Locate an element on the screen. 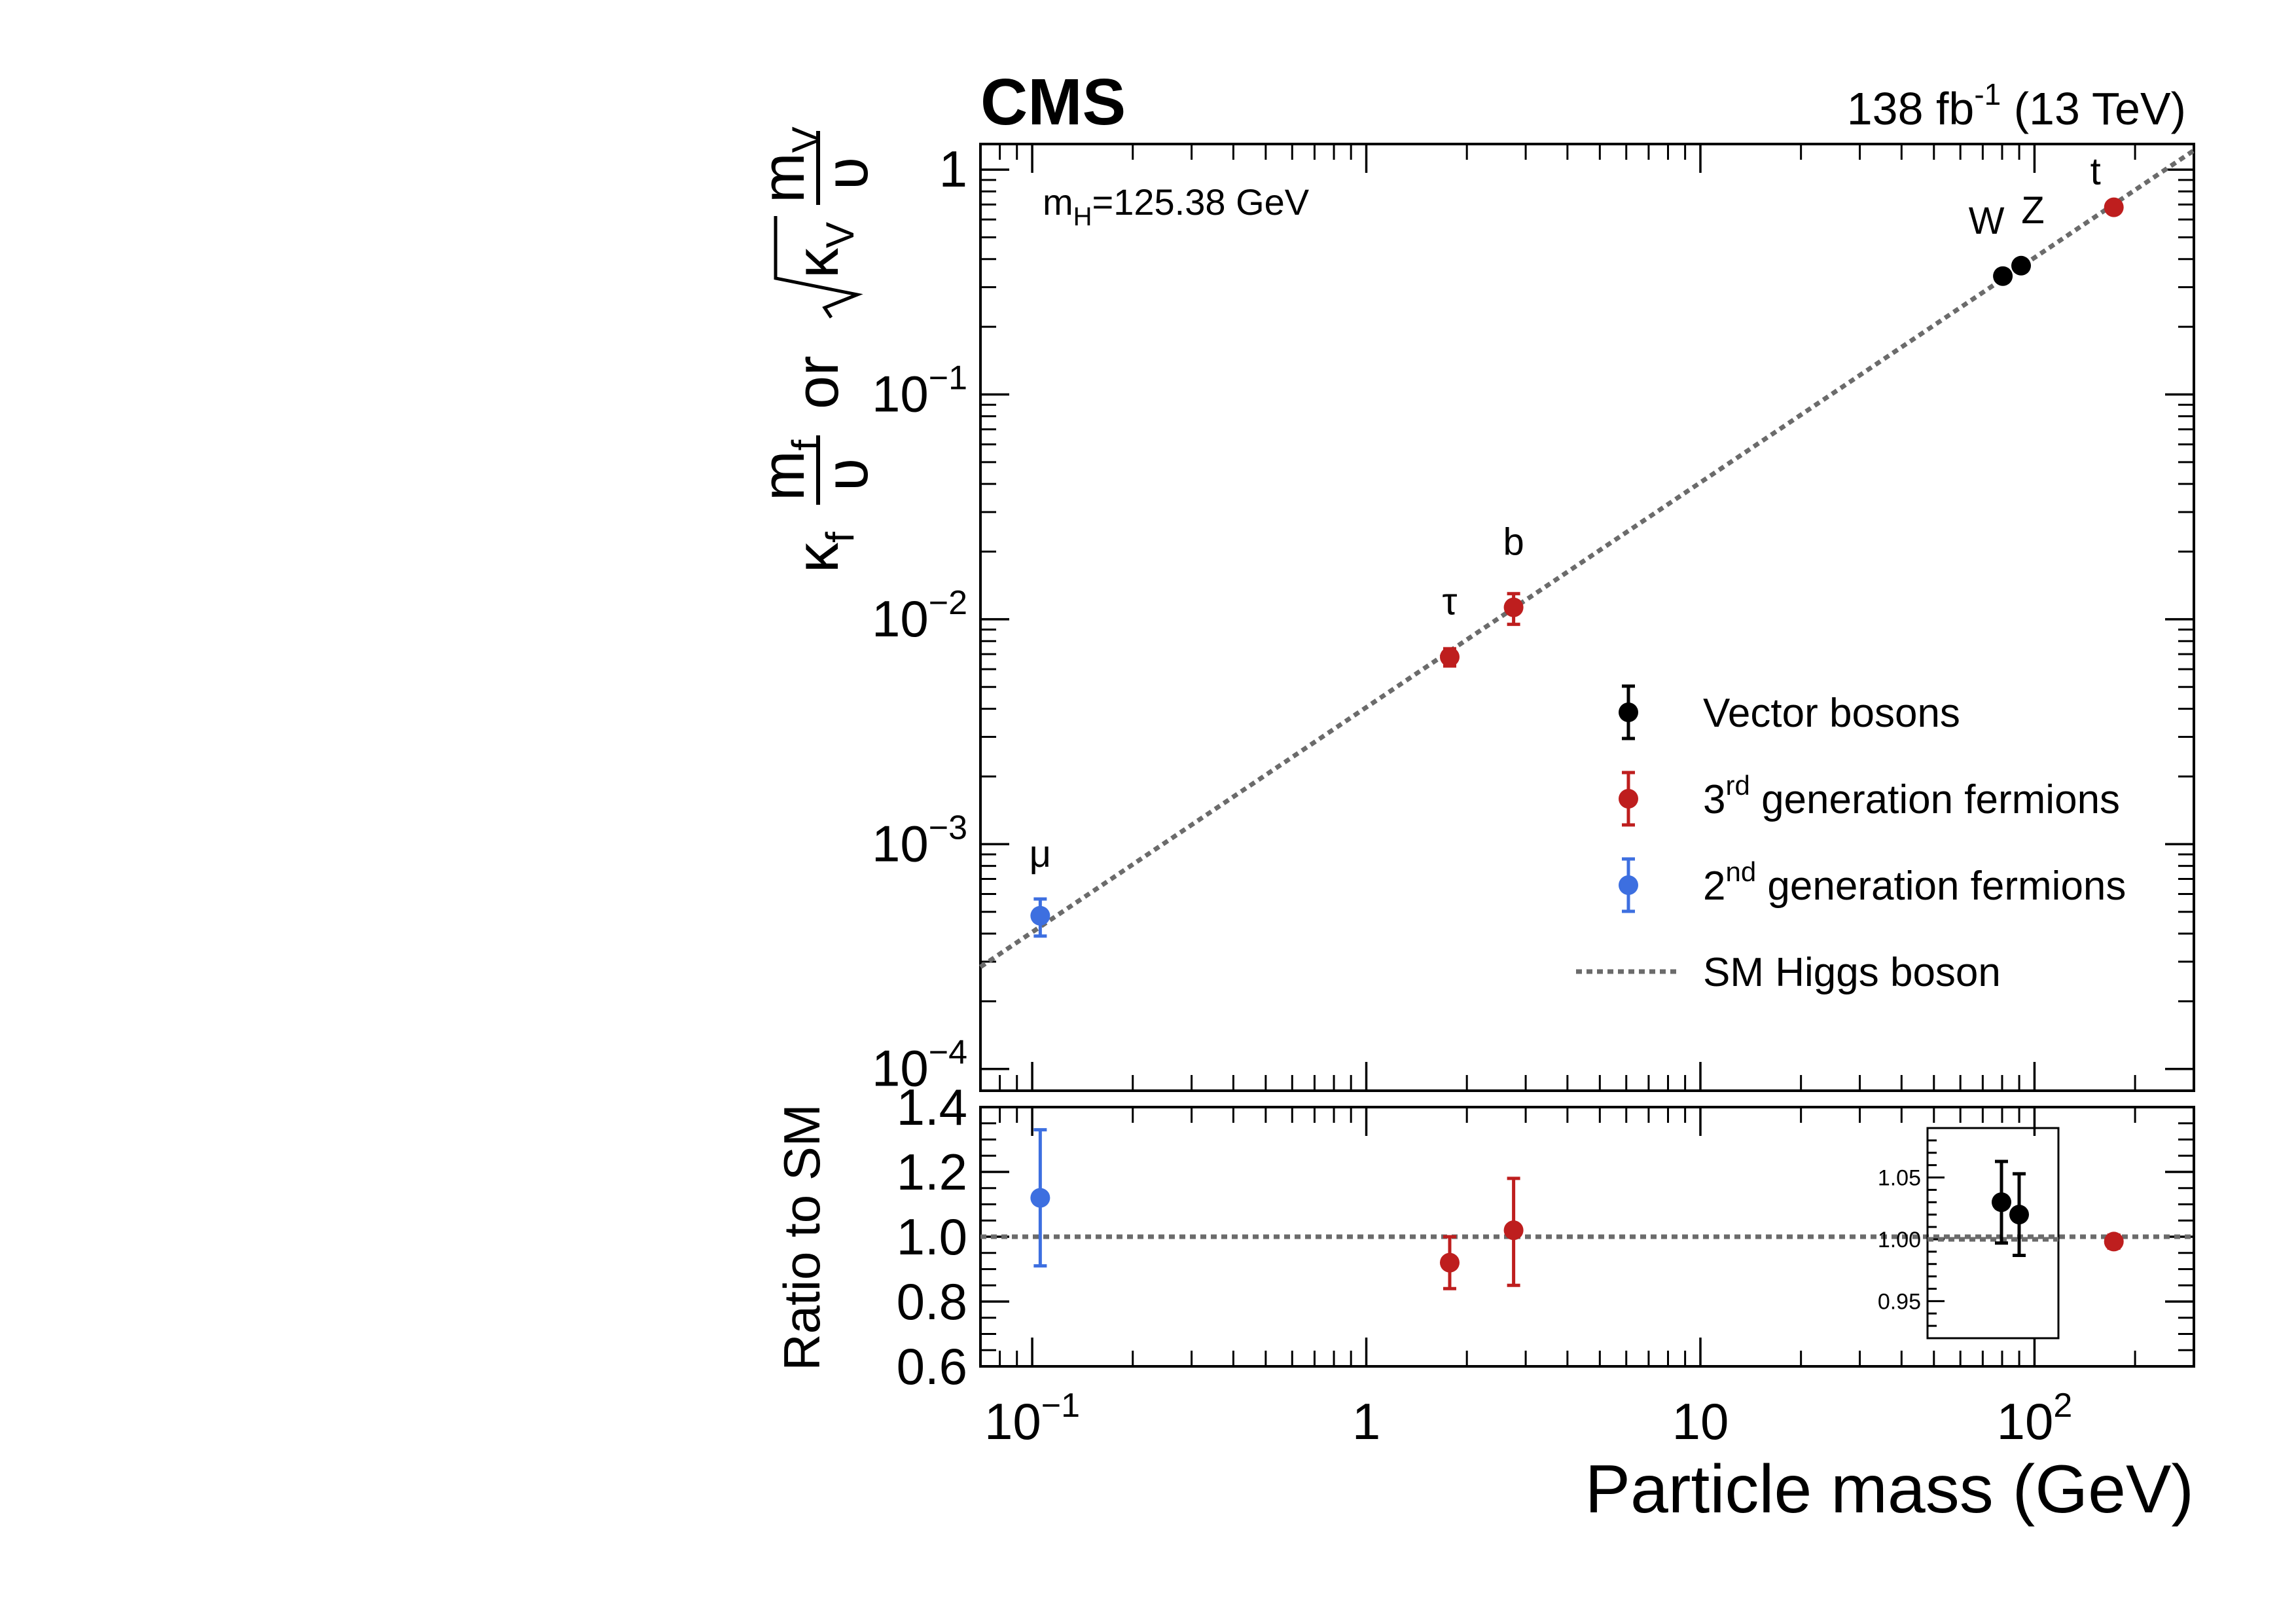 The image size is (2296, 1623). y-tick-label: 10⁻³ is located at coordinates (919, 840).